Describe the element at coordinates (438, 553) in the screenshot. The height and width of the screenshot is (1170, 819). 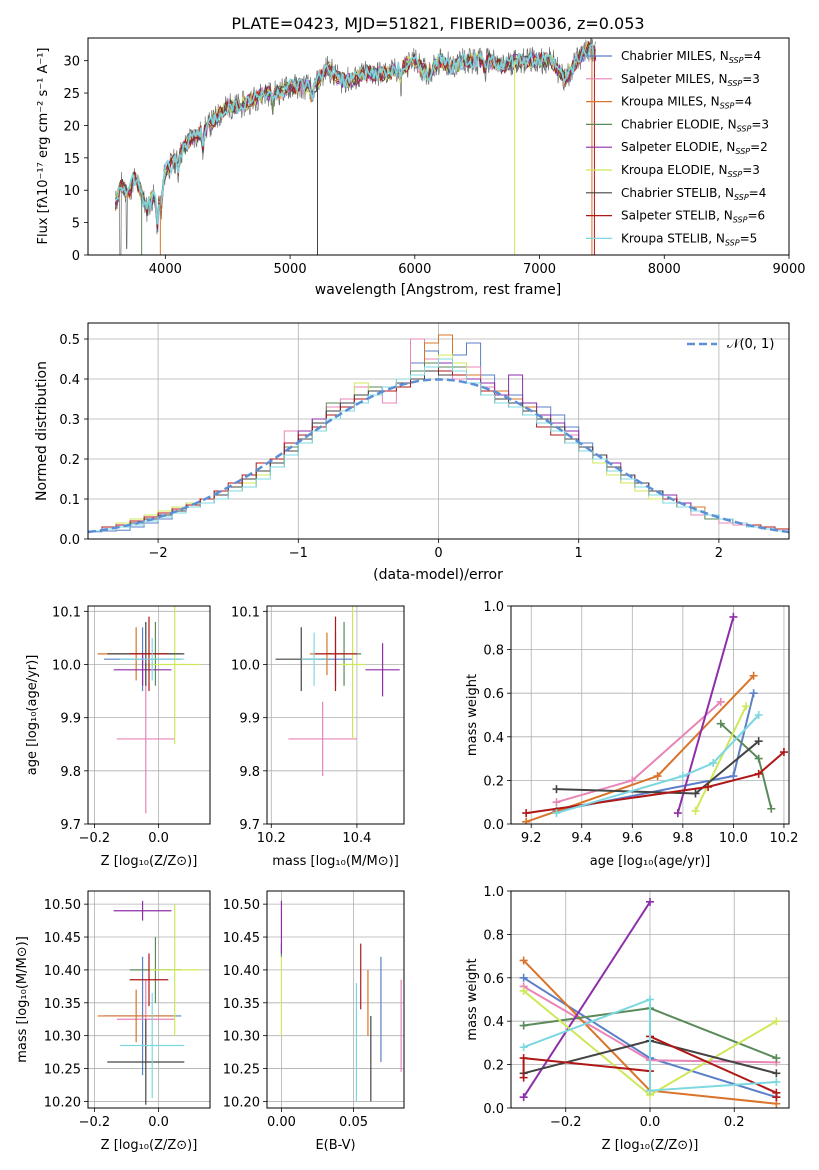
I see `x-tick-label: 0` at that location.